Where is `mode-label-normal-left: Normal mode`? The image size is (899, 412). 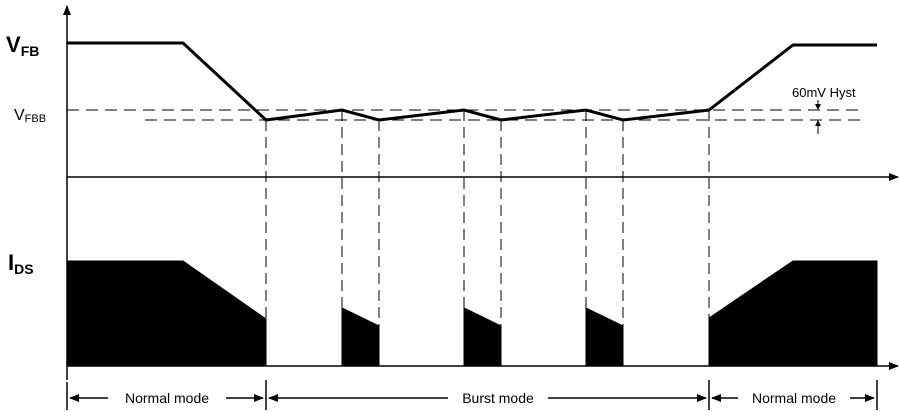 mode-label-normal-left: Normal mode is located at coordinates (167, 398).